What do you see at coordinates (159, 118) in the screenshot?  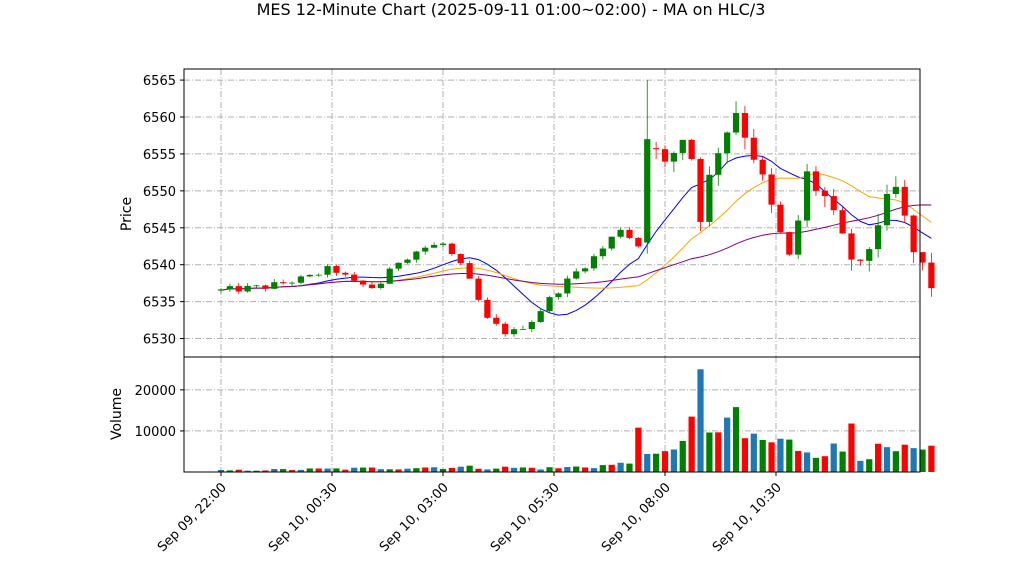 I see `price-tick-label: 6560` at bounding box center [159, 118].